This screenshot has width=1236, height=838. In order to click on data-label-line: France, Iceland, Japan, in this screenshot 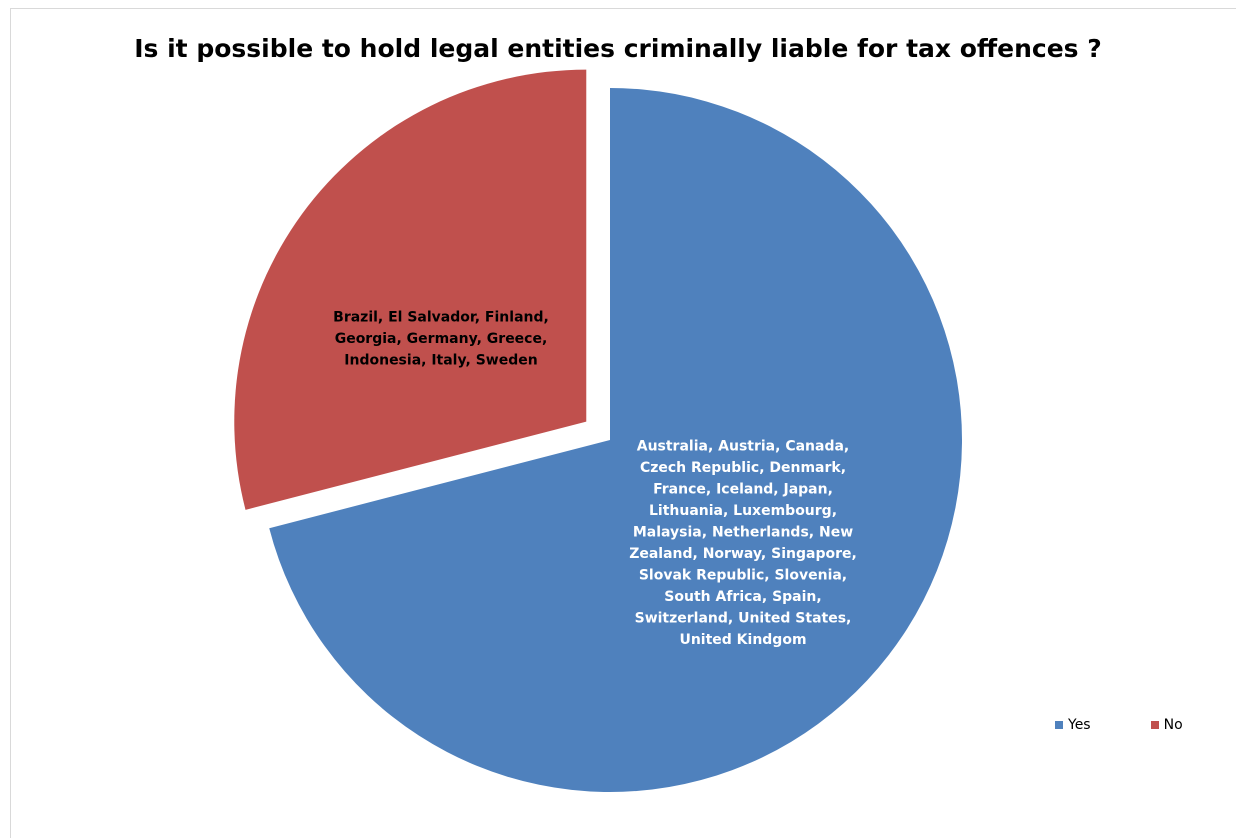, I will do `click(743, 489)`.